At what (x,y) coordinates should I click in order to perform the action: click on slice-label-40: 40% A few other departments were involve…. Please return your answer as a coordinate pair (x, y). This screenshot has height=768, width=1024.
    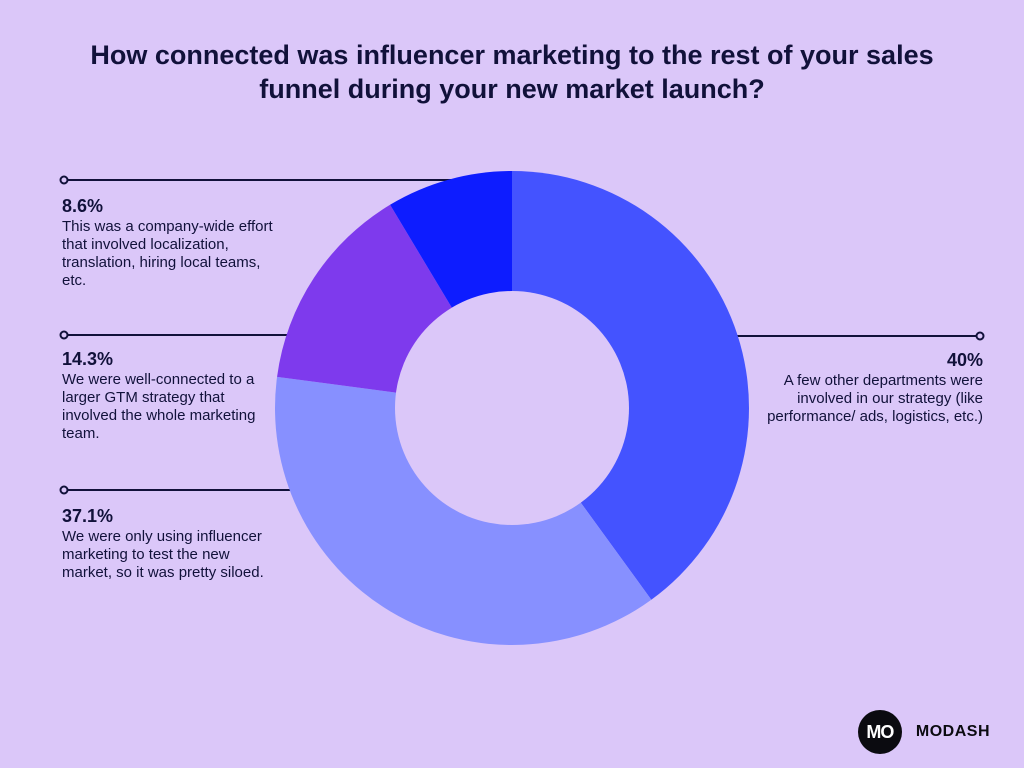
    Looking at the image, I should click on (870, 387).